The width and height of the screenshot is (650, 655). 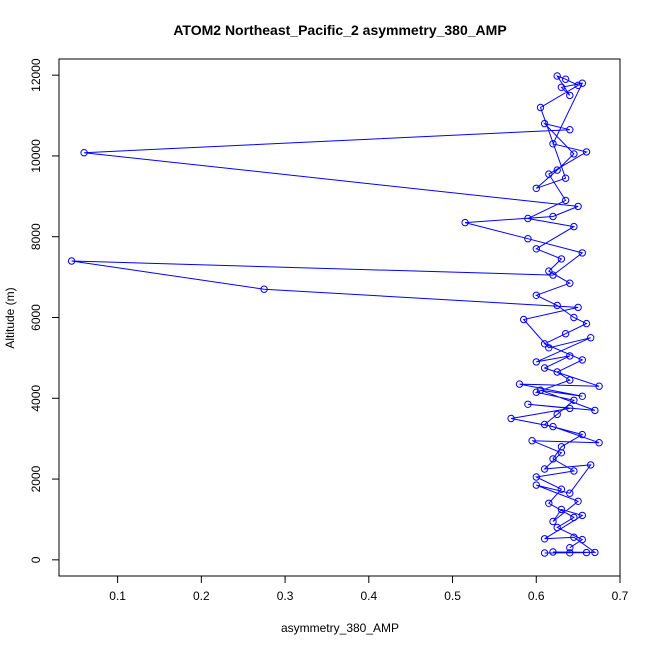 I want to click on y-tick-label: 12000, so click(x=36, y=75).